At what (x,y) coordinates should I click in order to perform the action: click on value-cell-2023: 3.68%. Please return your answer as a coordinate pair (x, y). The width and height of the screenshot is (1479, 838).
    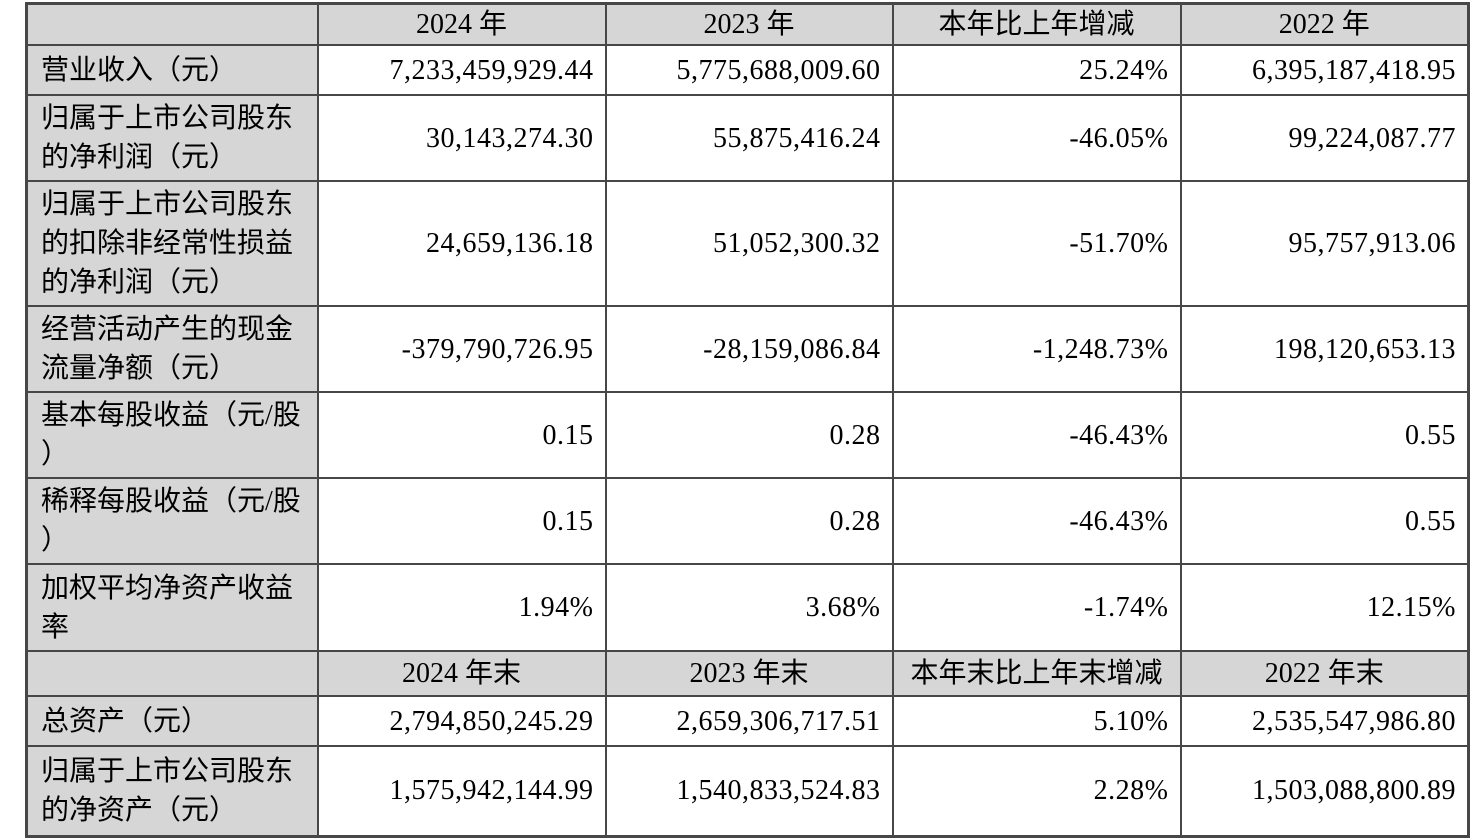
    Looking at the image, I should click on (749, 607).